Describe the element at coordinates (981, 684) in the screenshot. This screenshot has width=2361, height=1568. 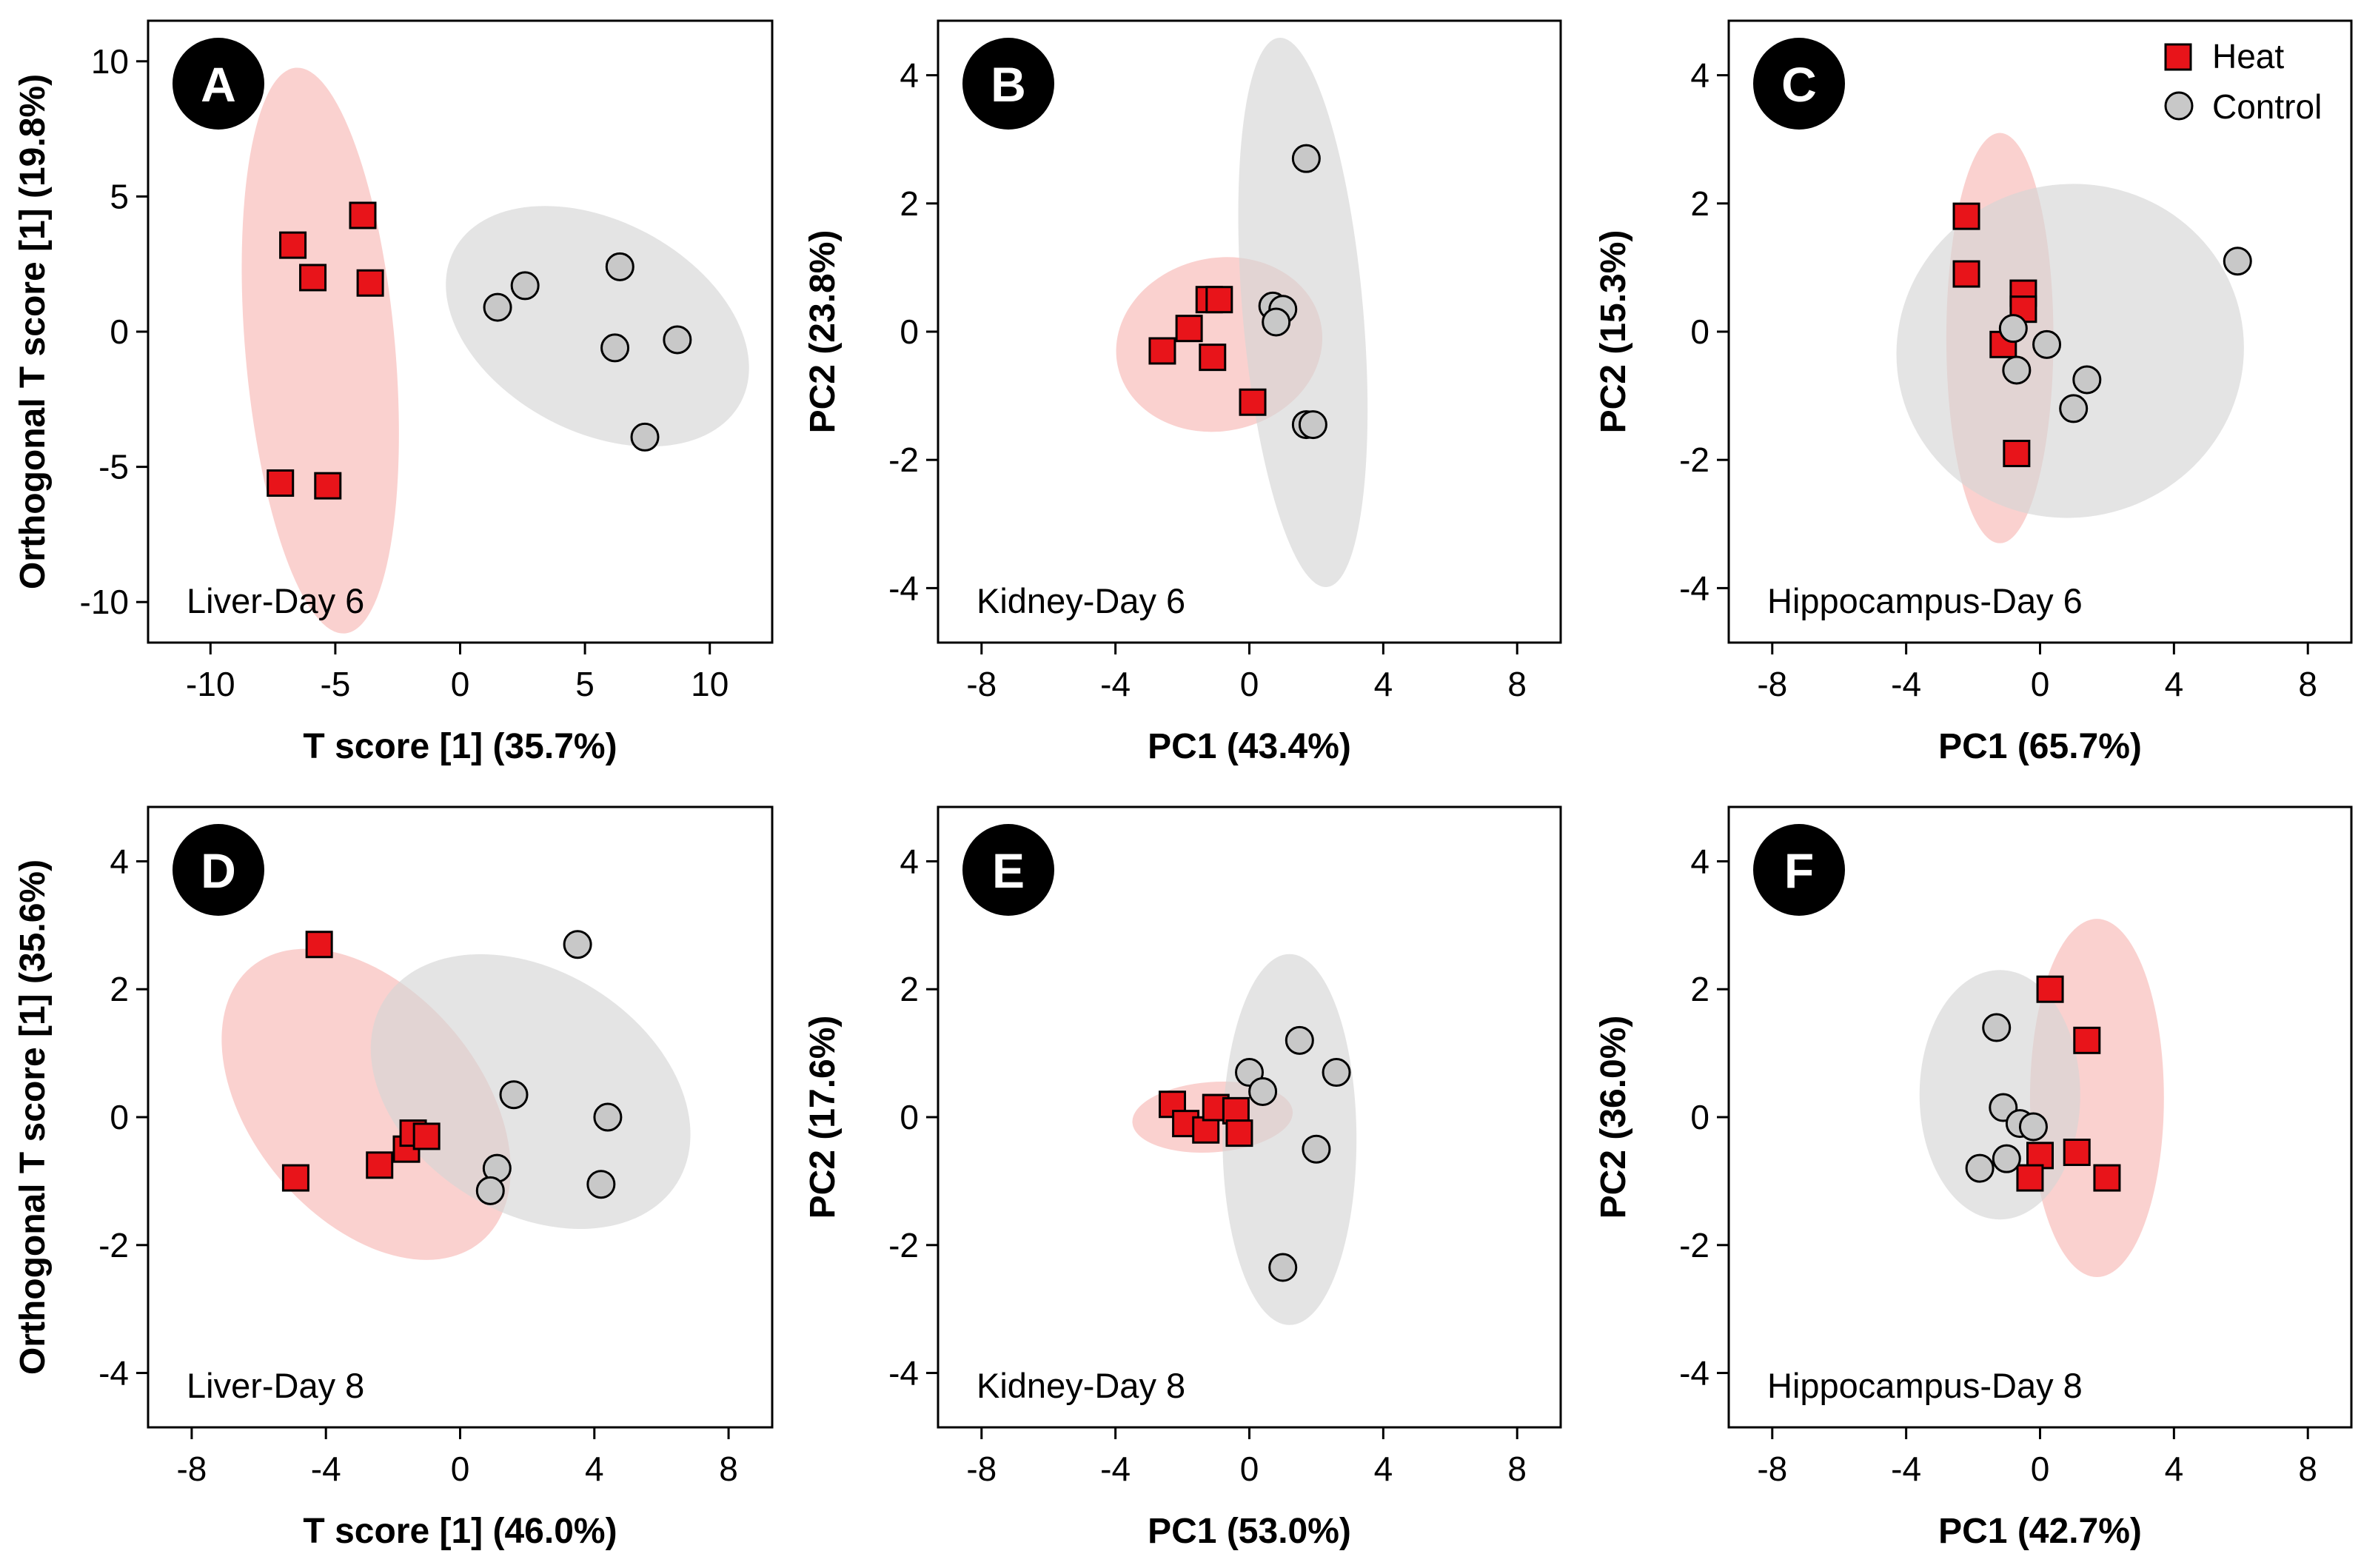
I see `x-tick-label: -8` at that location.